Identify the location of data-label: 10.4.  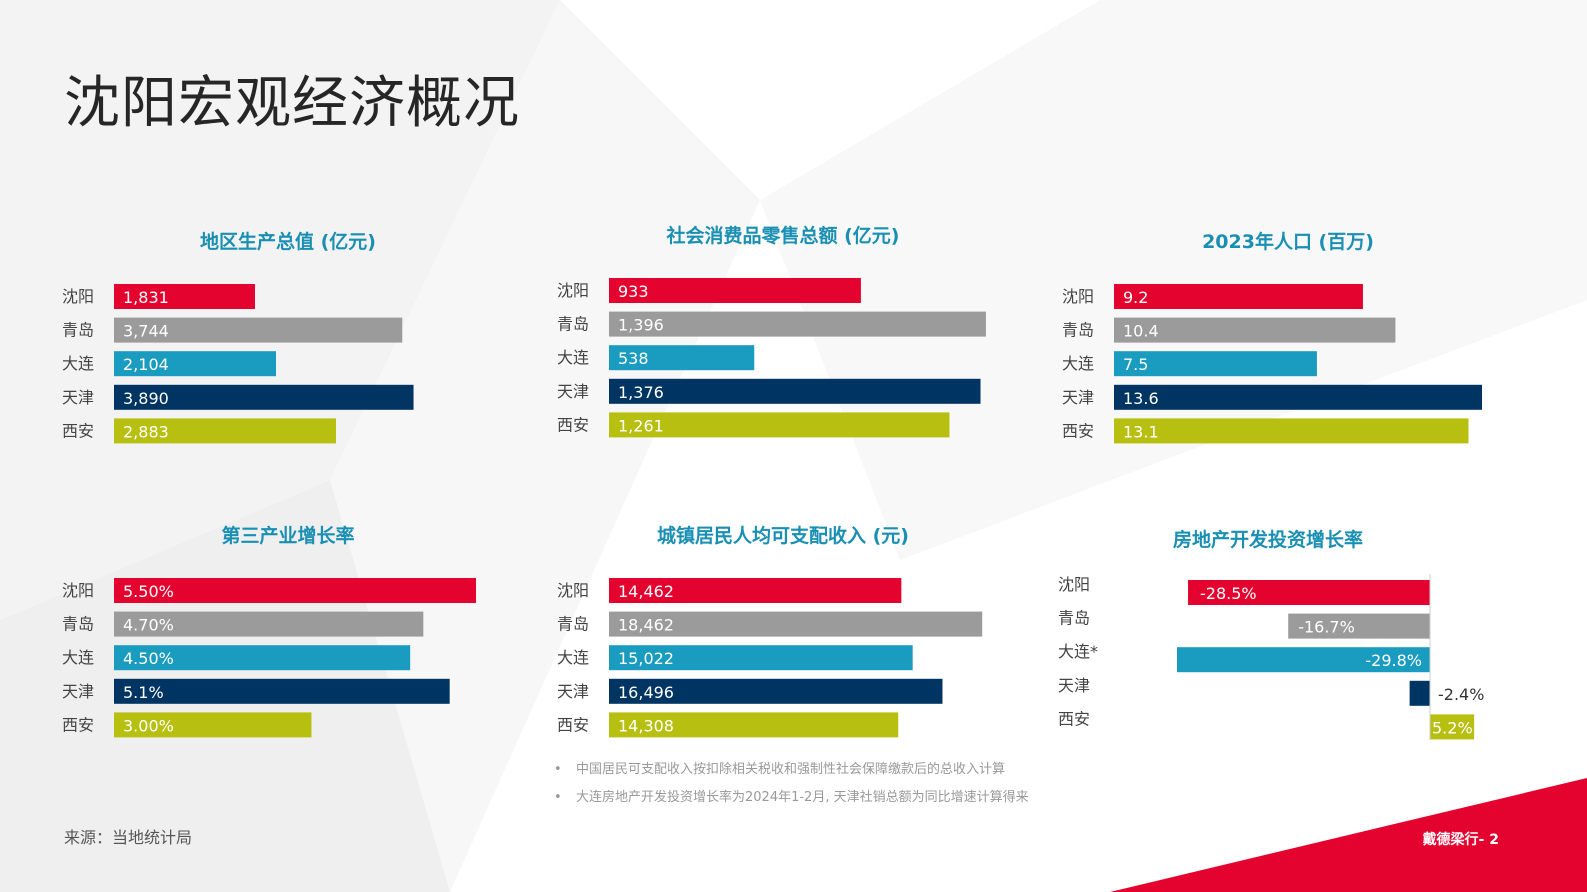
(1141, 331).